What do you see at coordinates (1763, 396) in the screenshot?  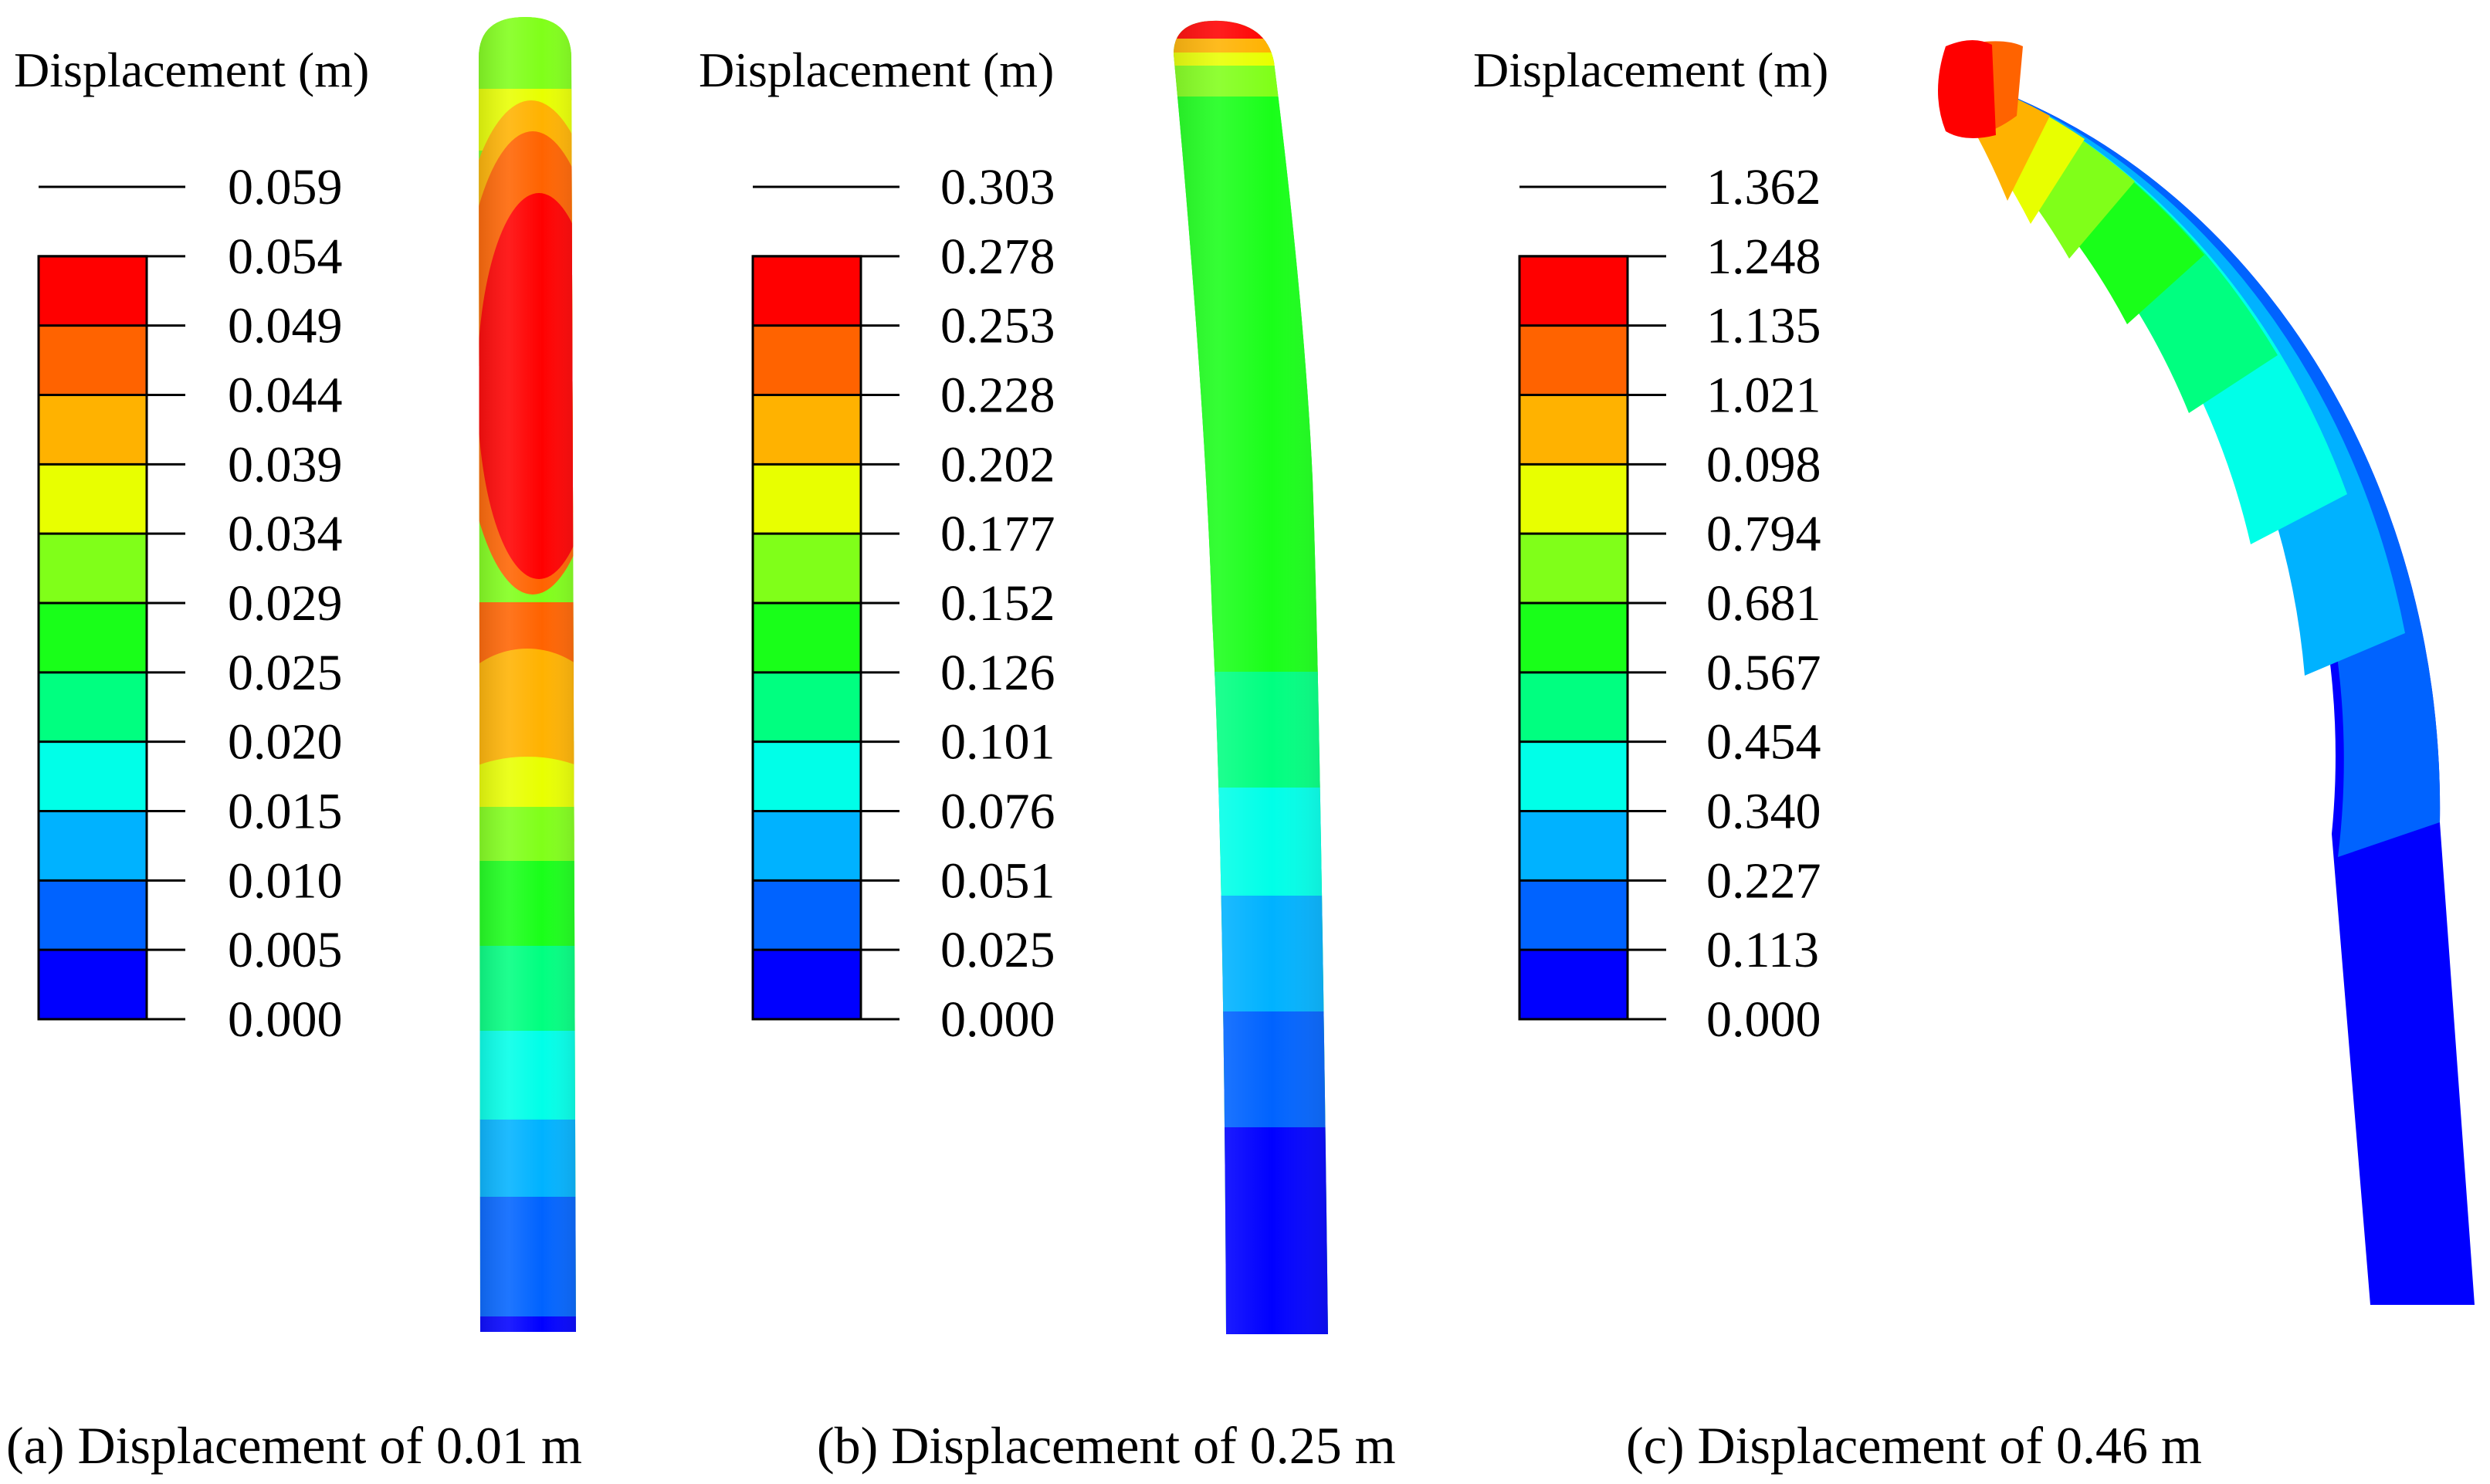 I see `legend-tick-label: 1.021` at bounding box center [1763, 396].